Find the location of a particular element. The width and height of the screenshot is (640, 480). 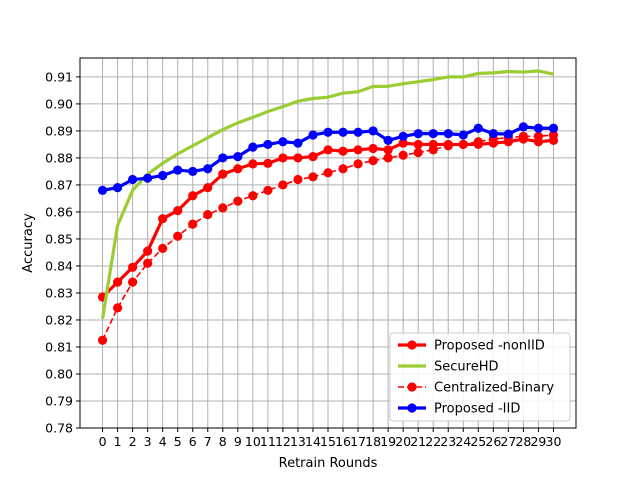

legend-entry: Proposed -nonIID is located at coordinates (471, 346).